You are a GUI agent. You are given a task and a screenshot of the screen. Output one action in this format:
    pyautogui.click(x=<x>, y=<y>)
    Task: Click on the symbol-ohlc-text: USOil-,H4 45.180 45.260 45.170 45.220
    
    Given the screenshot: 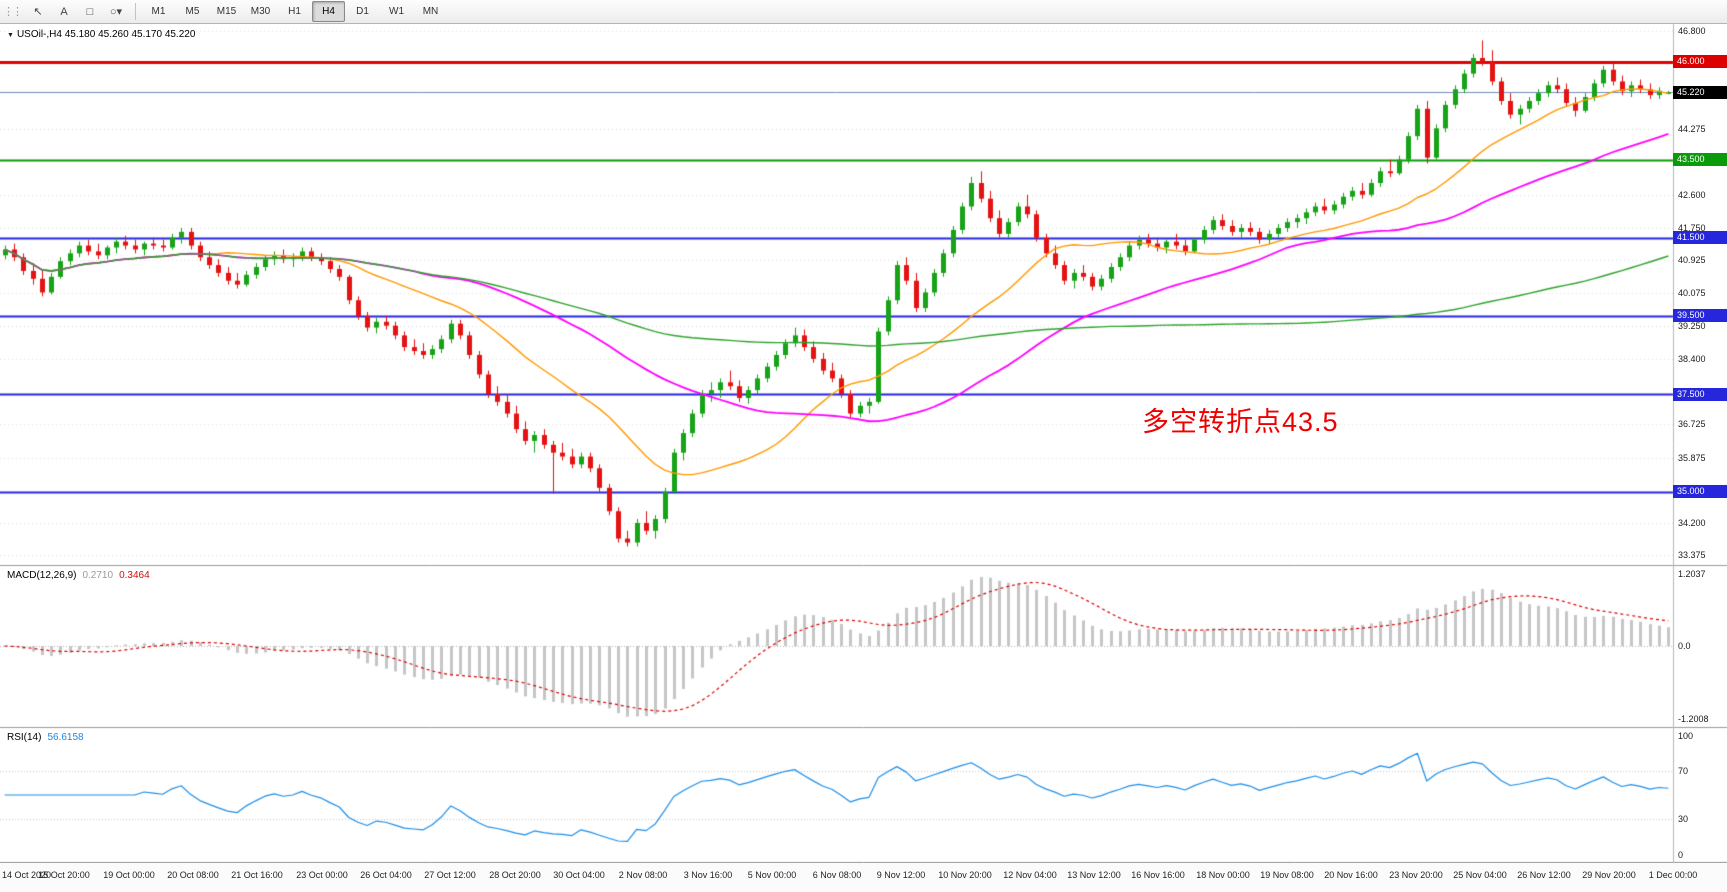 What is the action you would take?
    pyautogui.click(x=106, y=34)
    